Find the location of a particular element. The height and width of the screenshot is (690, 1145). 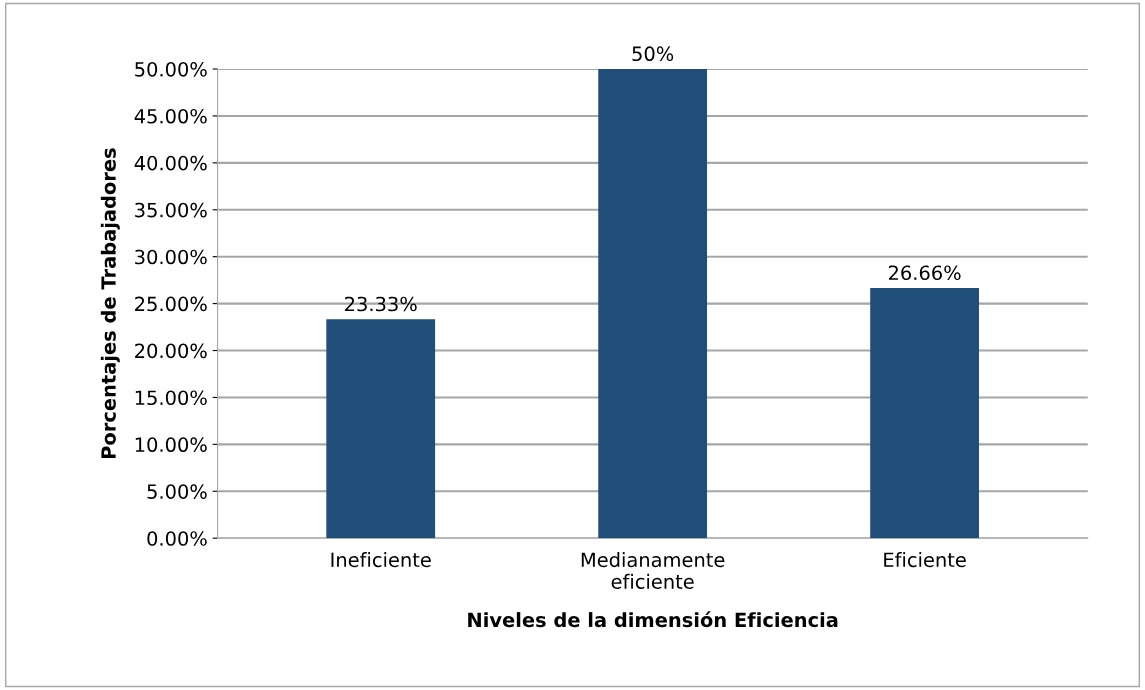

y-tick-label: 0.00% is located at coordinates (177, 538).